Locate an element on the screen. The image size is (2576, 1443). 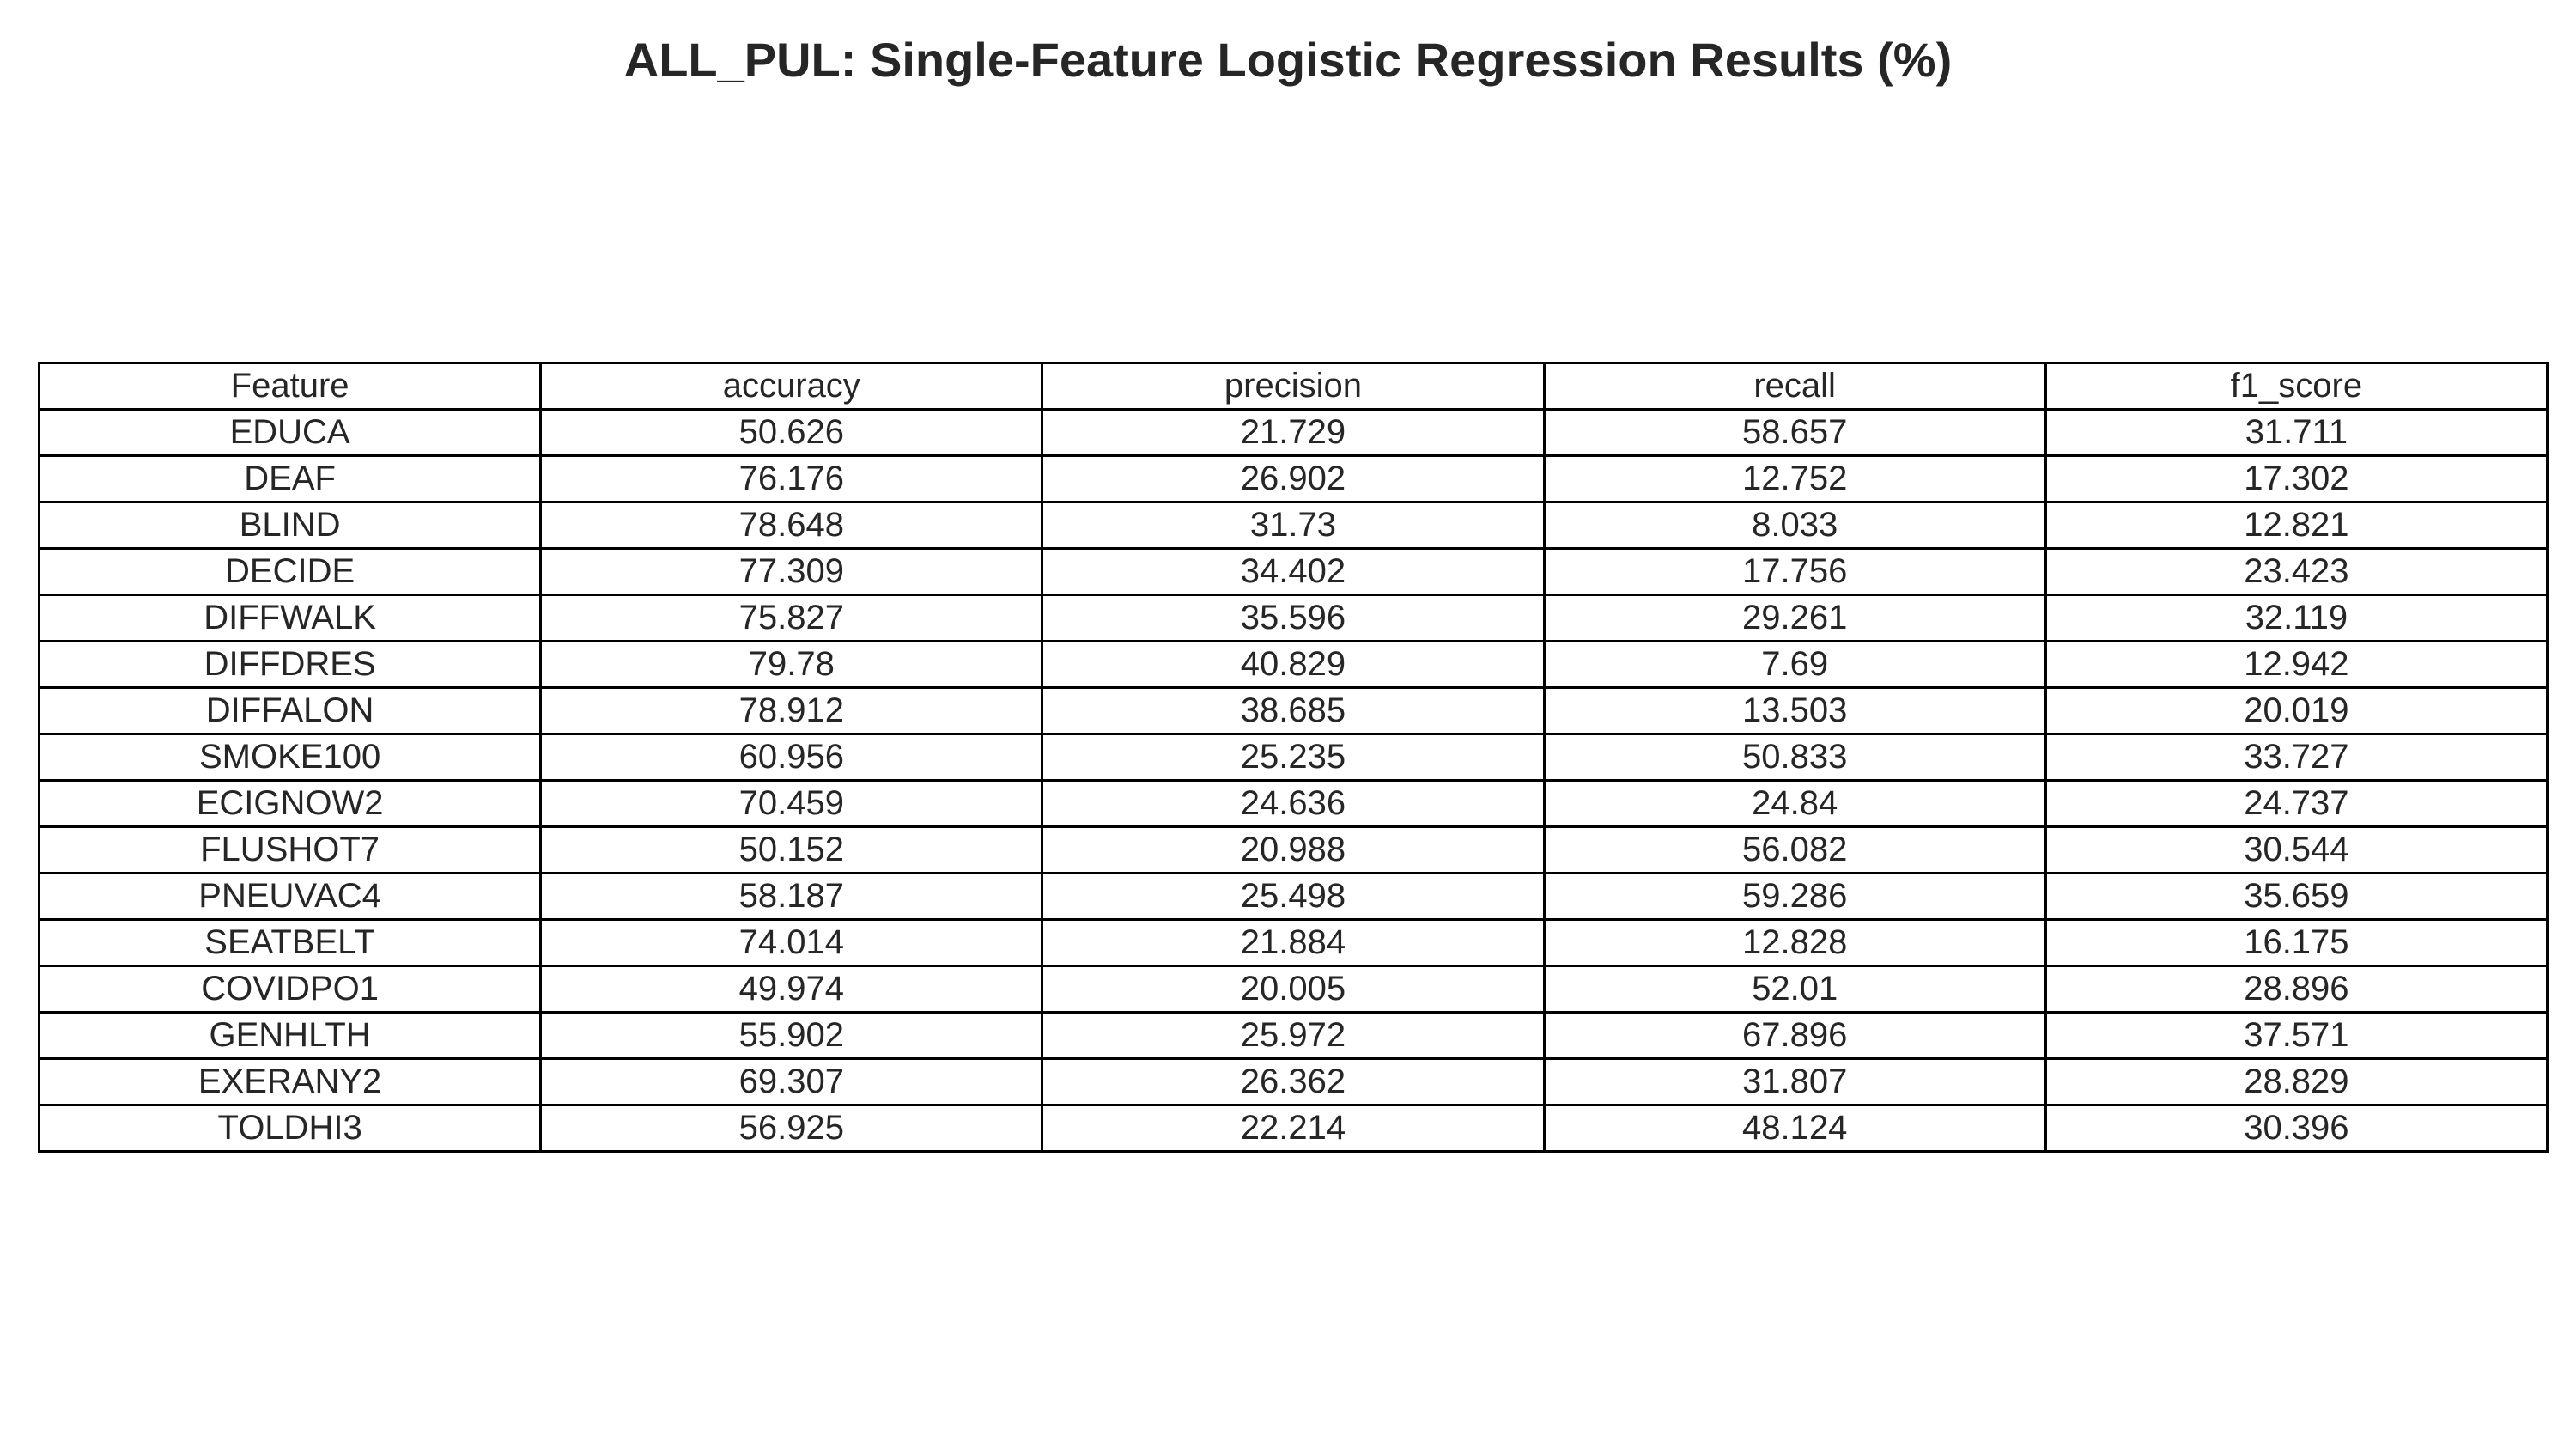
column-header-accuracy: accuracy is located at coordinates (792, 386).